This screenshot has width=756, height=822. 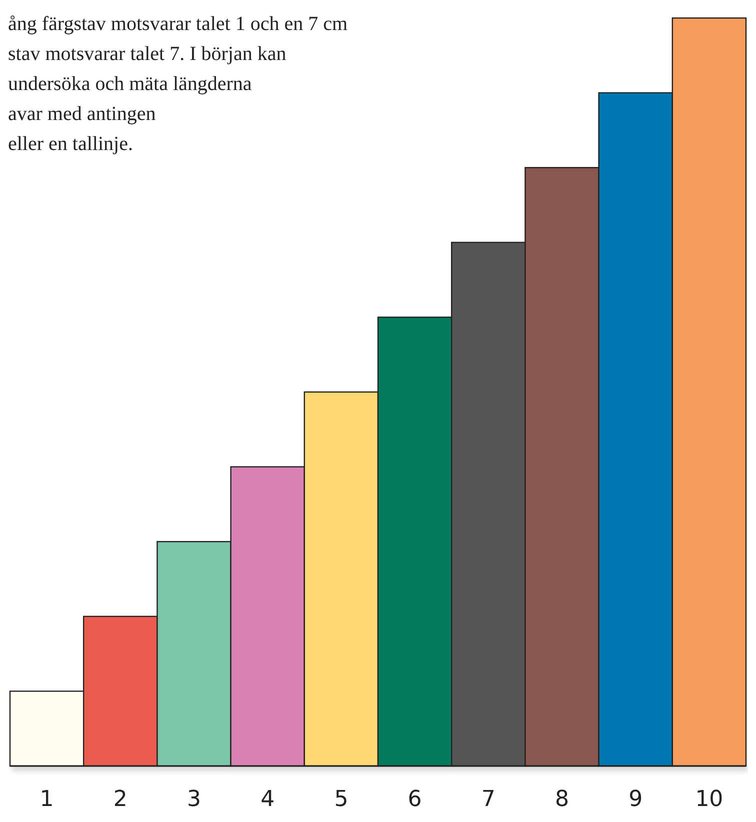 What do you see at coordinates (562, 799) in the screenshot?
I see `x-tick-label: 8` at bounding box center [562, 799].